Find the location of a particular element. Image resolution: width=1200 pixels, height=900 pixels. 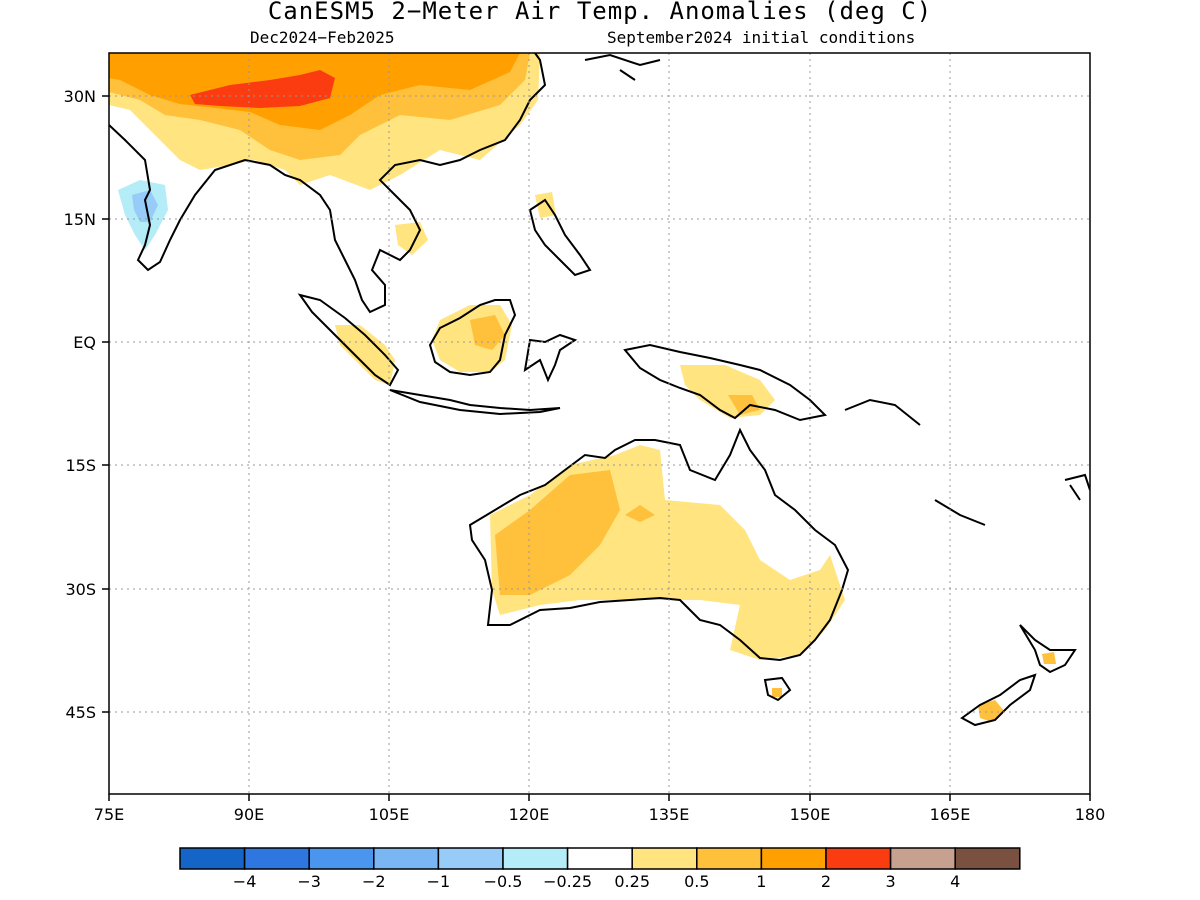

tasmania-coastline is located at coordinates (777, 689).